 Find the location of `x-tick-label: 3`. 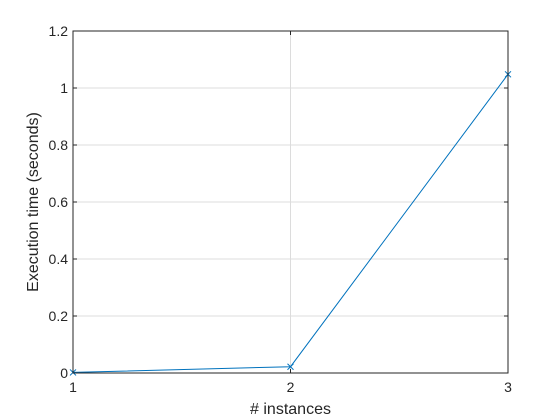

x-tick-label: 3 is located at coordinates (508, 387).